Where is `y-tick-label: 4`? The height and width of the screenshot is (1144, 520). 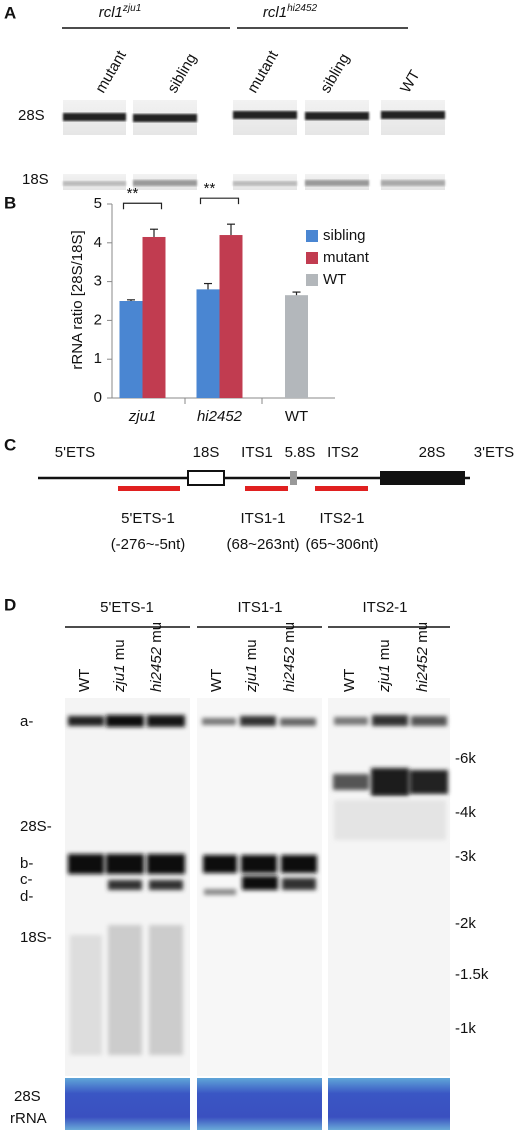 y-tick-label: 4 is located at coordinates (98, 242).